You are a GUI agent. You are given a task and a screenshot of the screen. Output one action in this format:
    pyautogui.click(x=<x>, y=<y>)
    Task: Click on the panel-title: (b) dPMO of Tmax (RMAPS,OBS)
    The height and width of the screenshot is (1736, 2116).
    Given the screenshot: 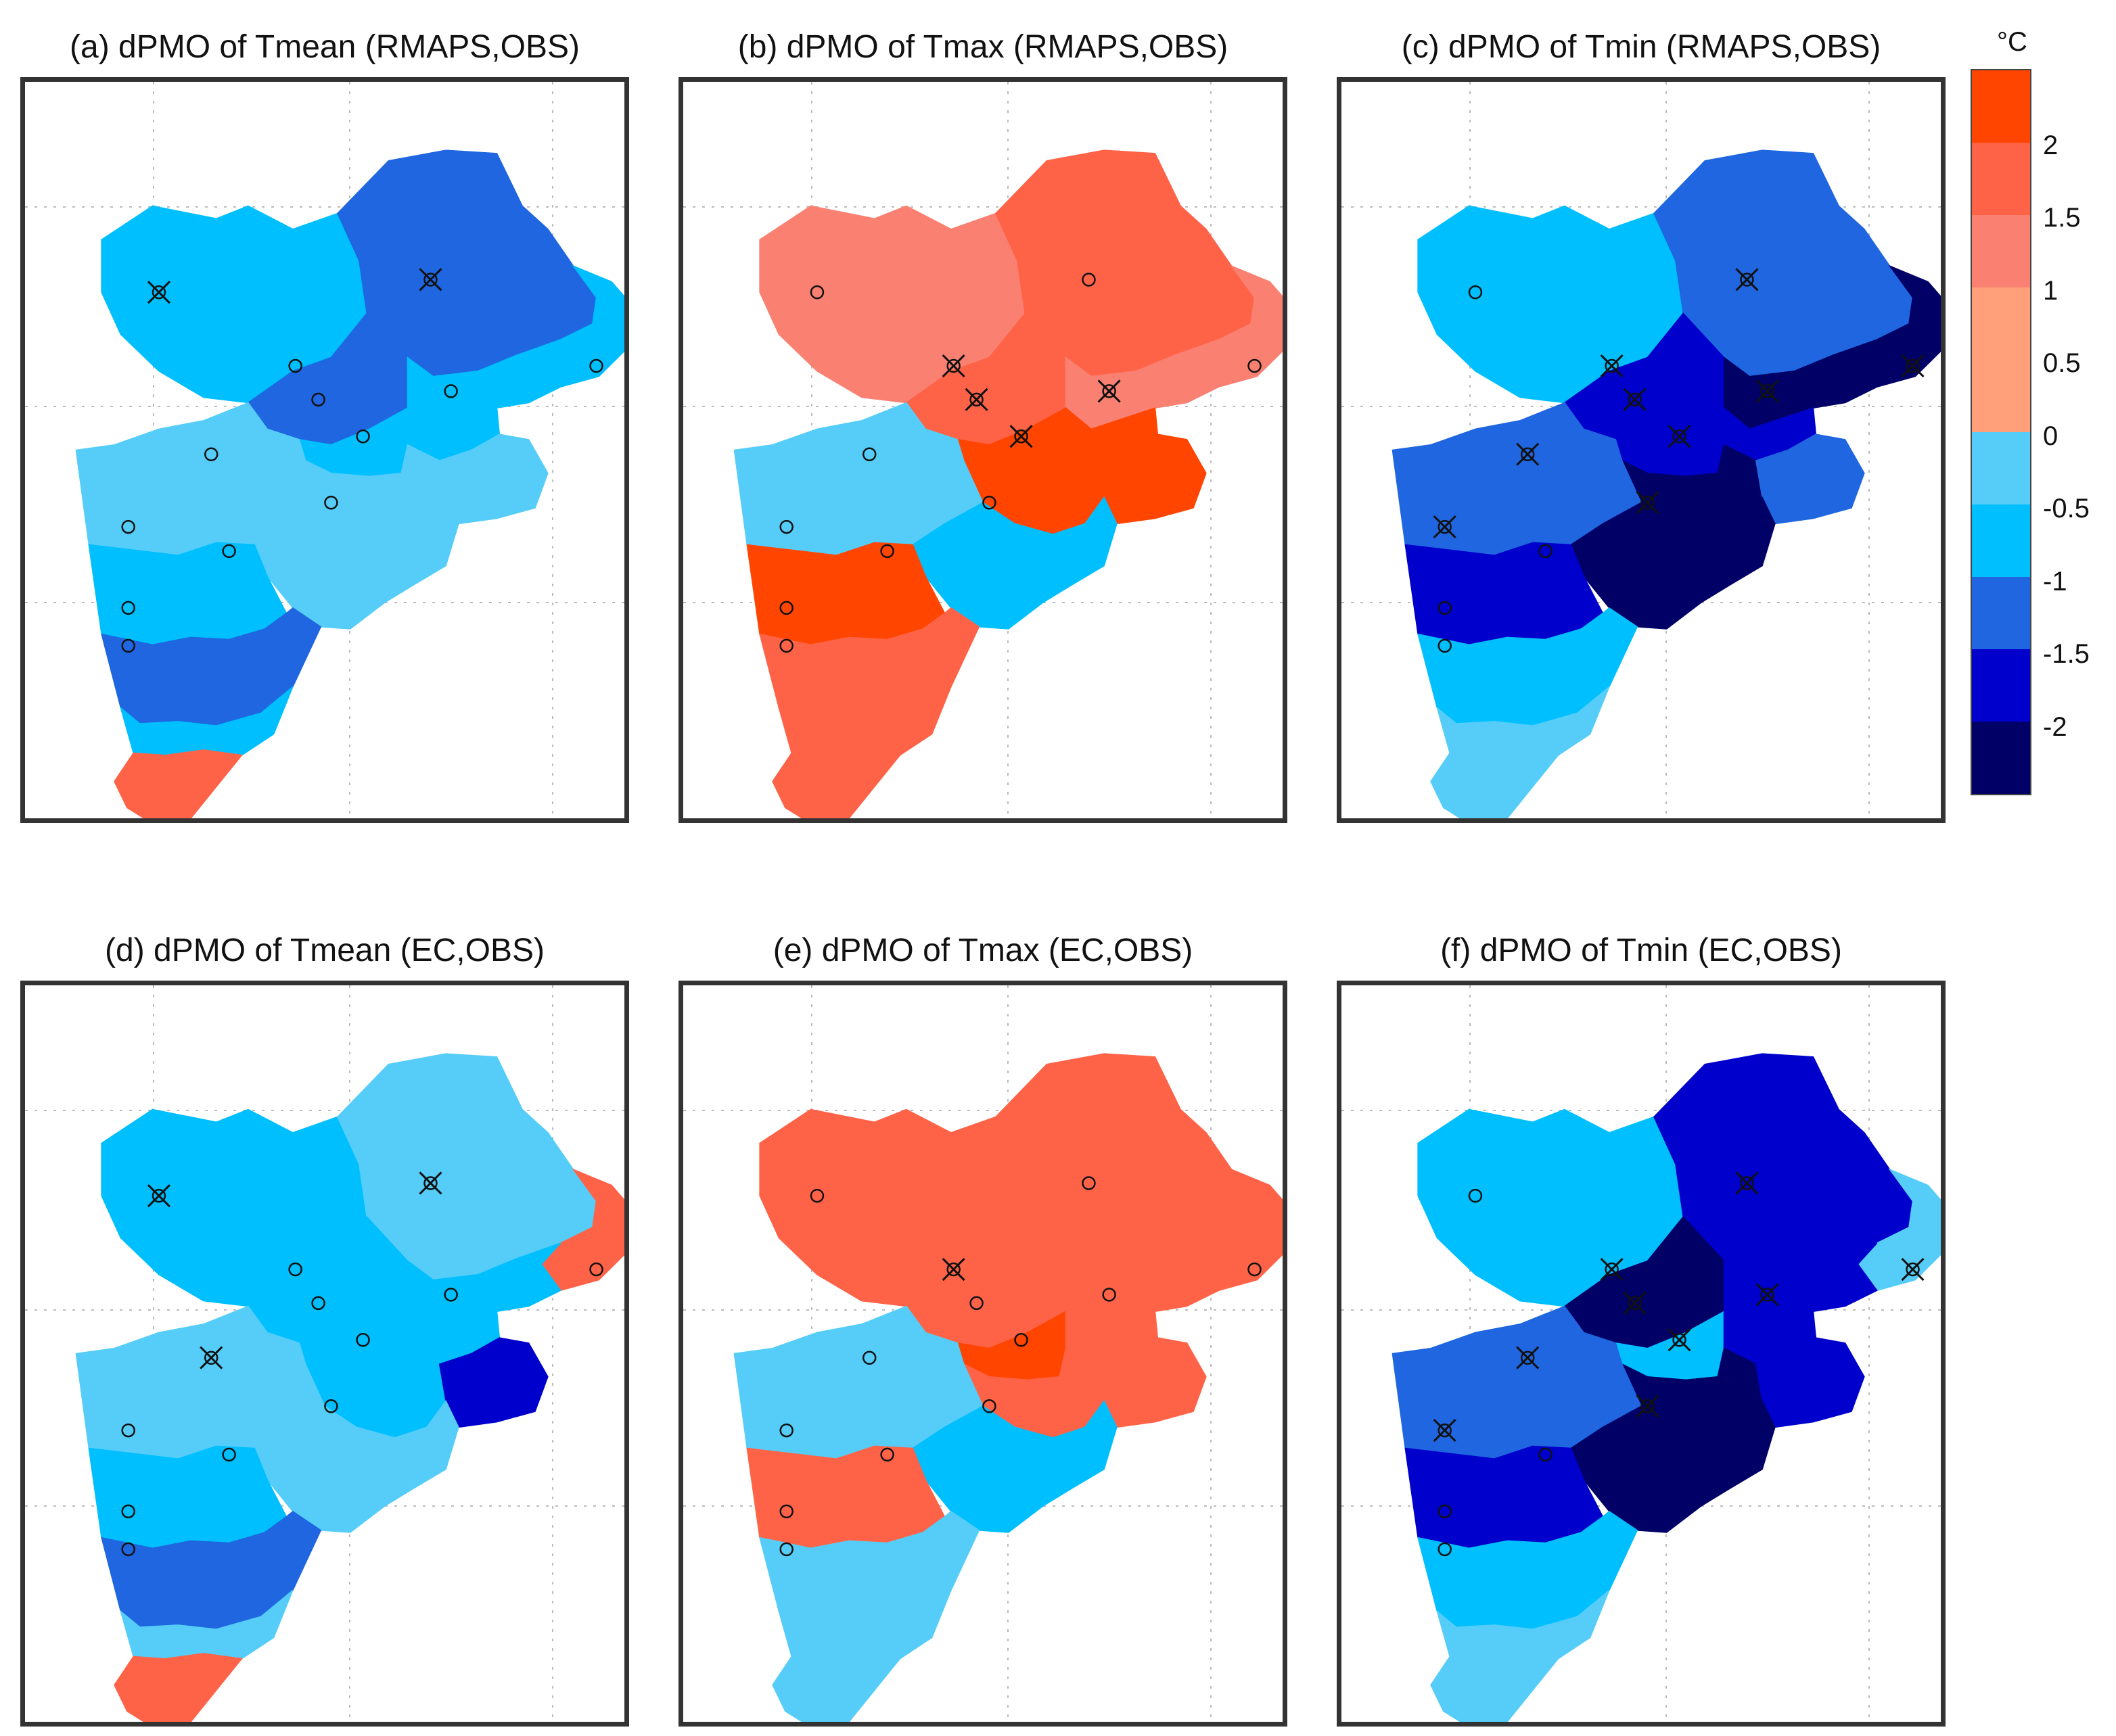 What is the action you would take?
    pyautogui.click(x=982, y=47)
    